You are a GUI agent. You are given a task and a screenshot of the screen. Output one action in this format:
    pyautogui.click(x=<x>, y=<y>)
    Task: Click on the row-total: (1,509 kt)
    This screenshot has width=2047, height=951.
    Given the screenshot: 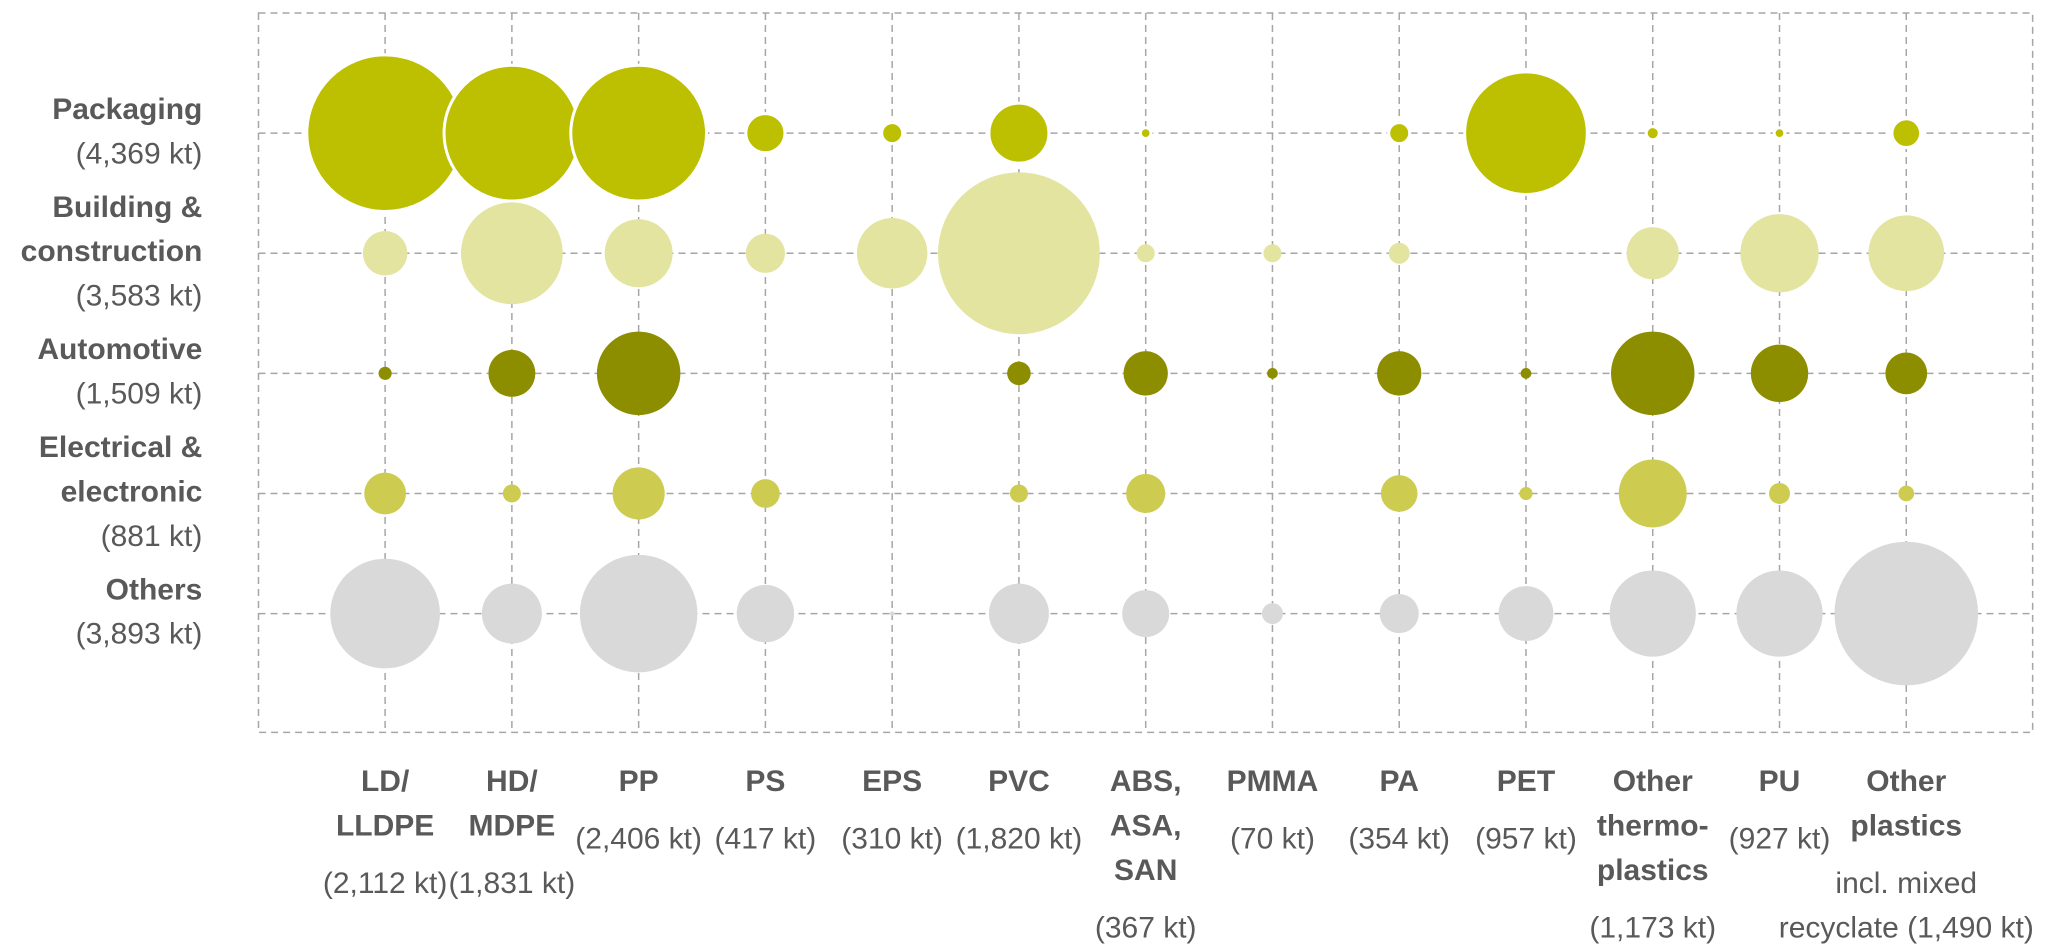 What is the action you would take?
    pyautogui.click(x=139, y=393)
    